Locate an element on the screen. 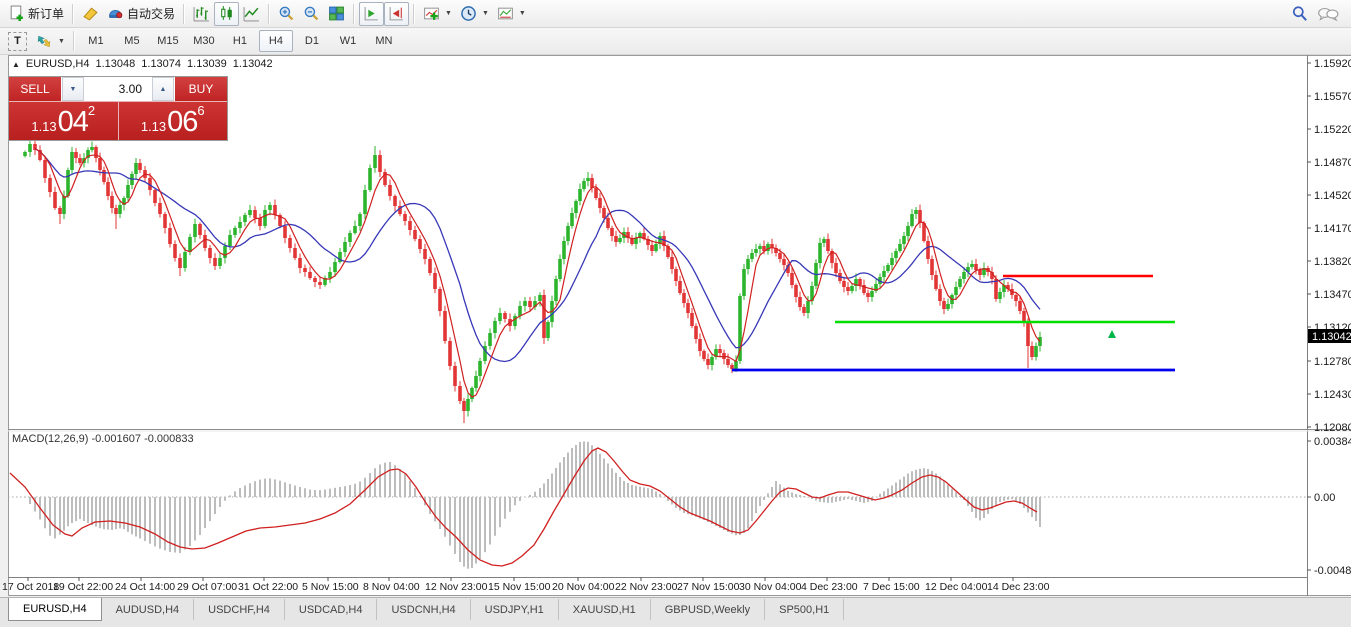 The height and width of the screenshot is (627, 1351). svg-text: 1.15920 is located at coordinates (1332, 64).